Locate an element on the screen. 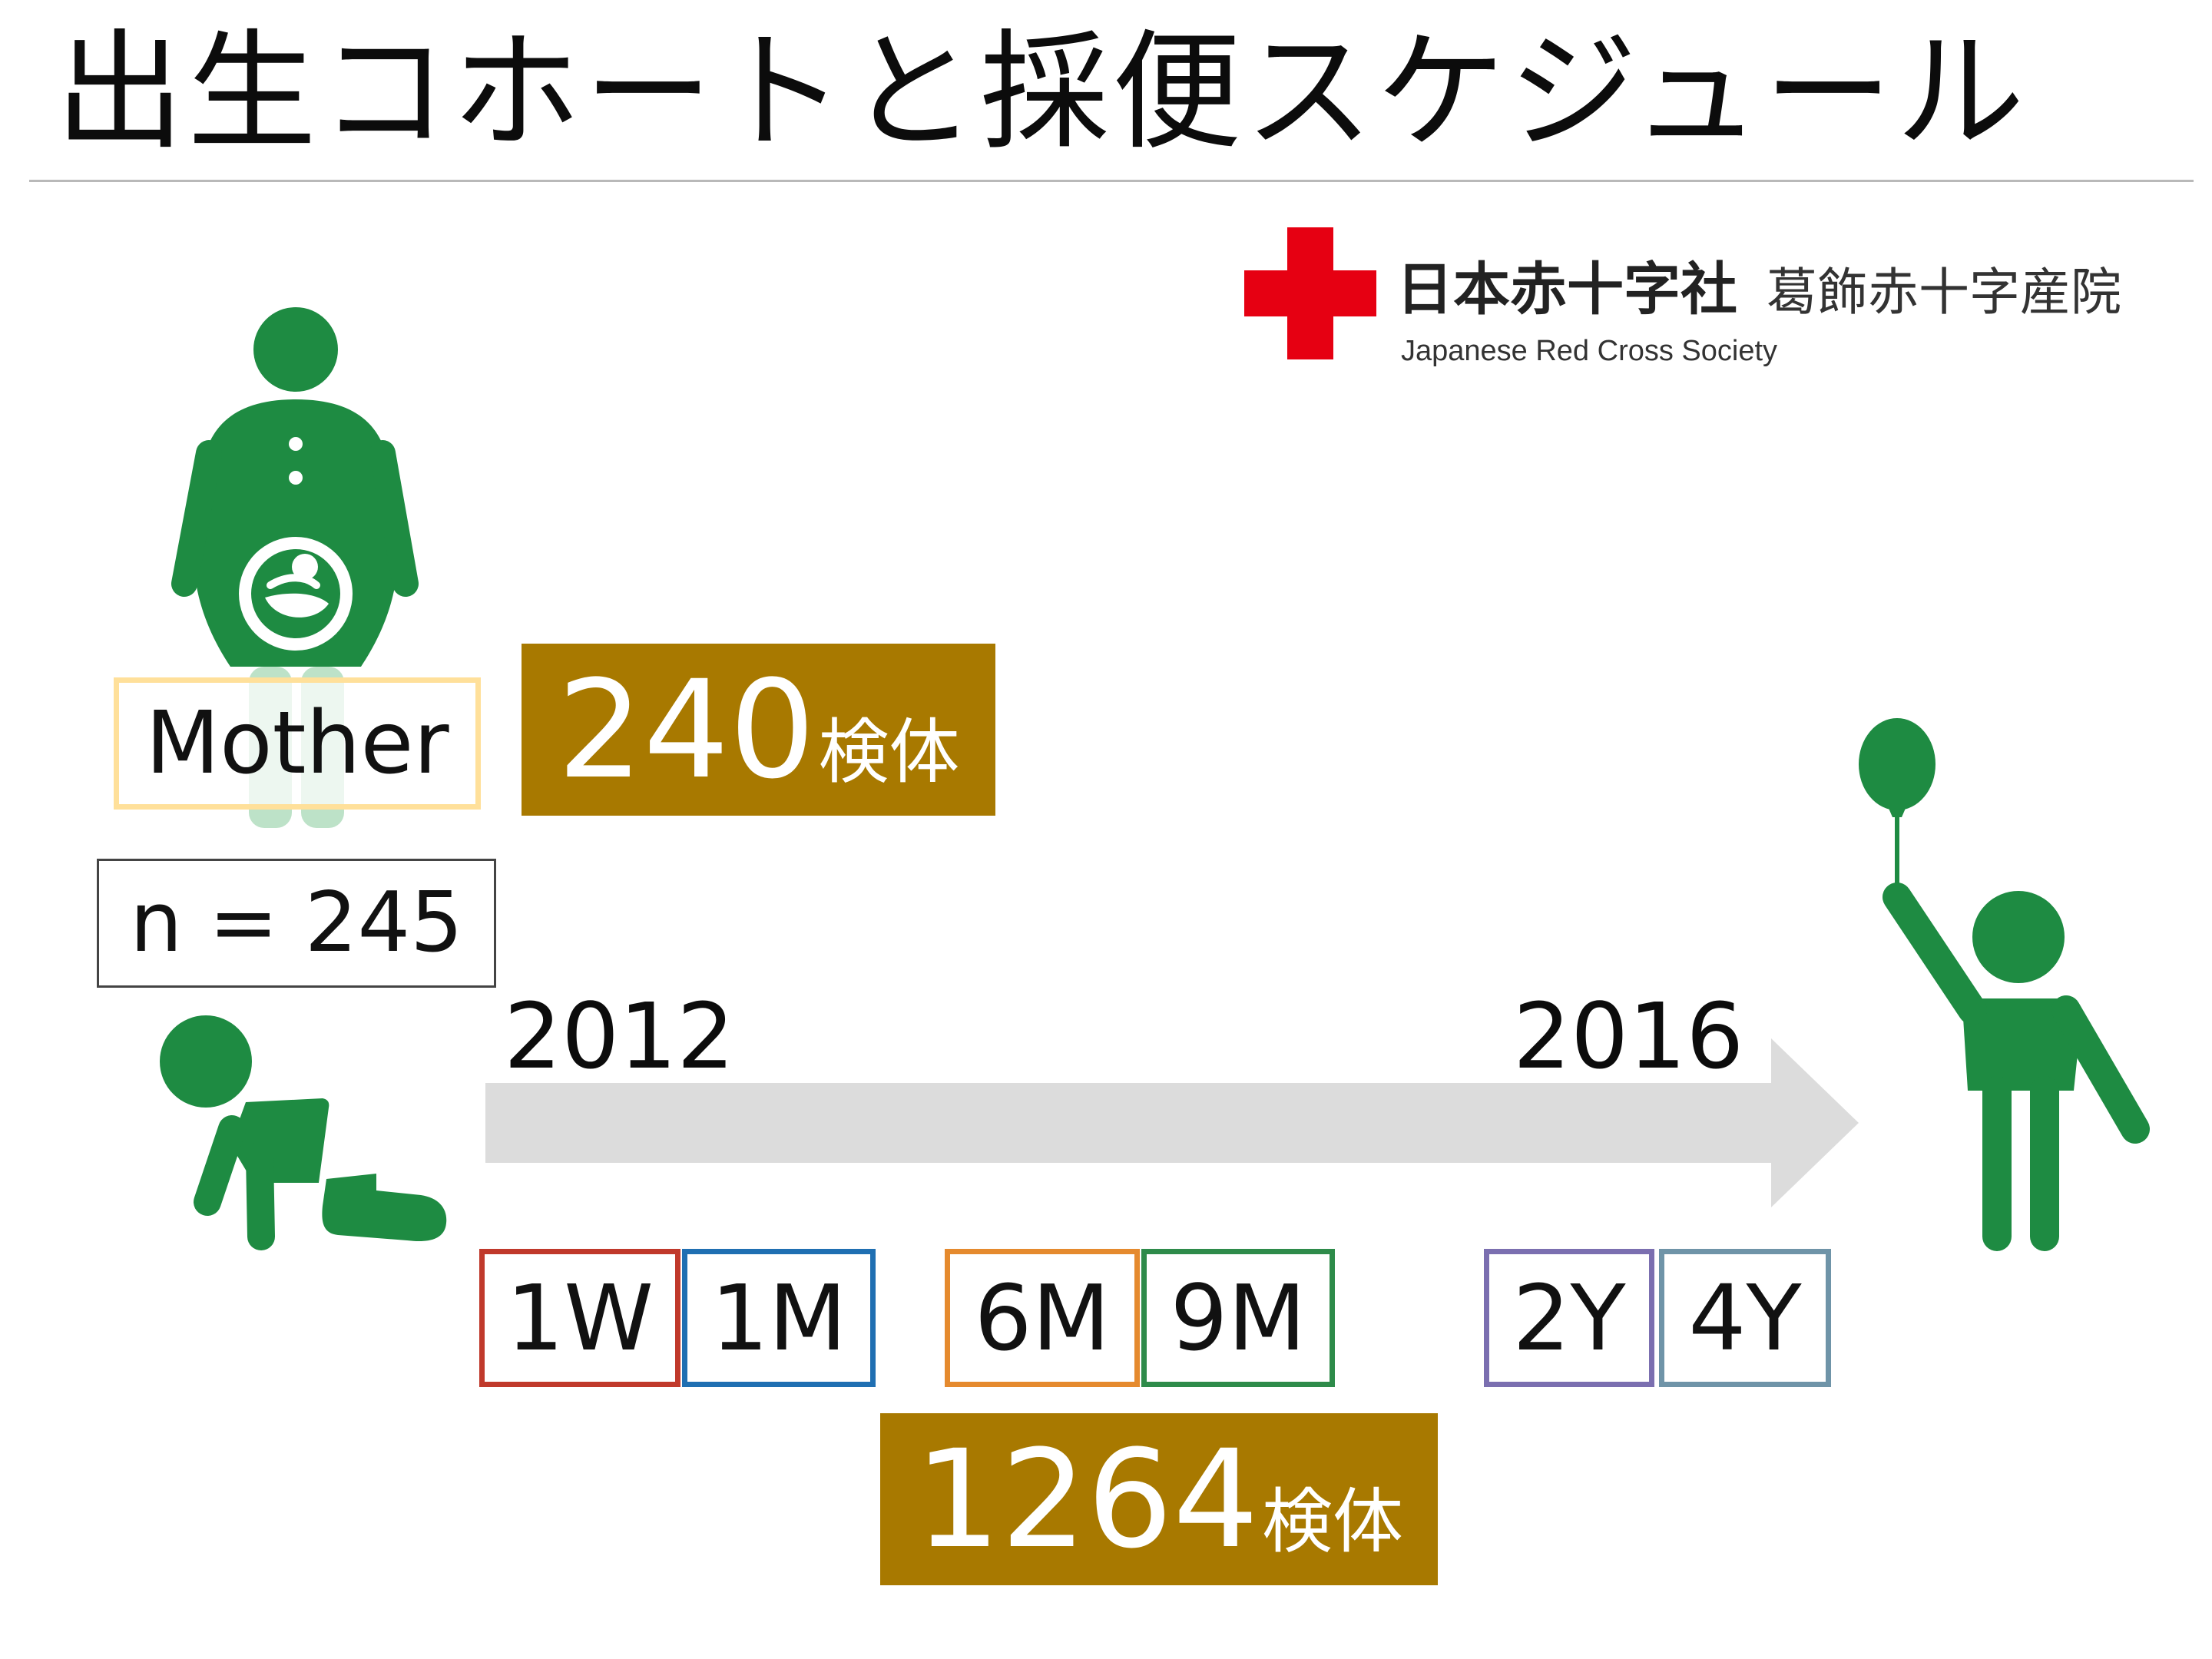 This screenshot has height=1659, width=2212. infant-specimen-count: 1264 検体 is located at coordinates (1159, 1499).